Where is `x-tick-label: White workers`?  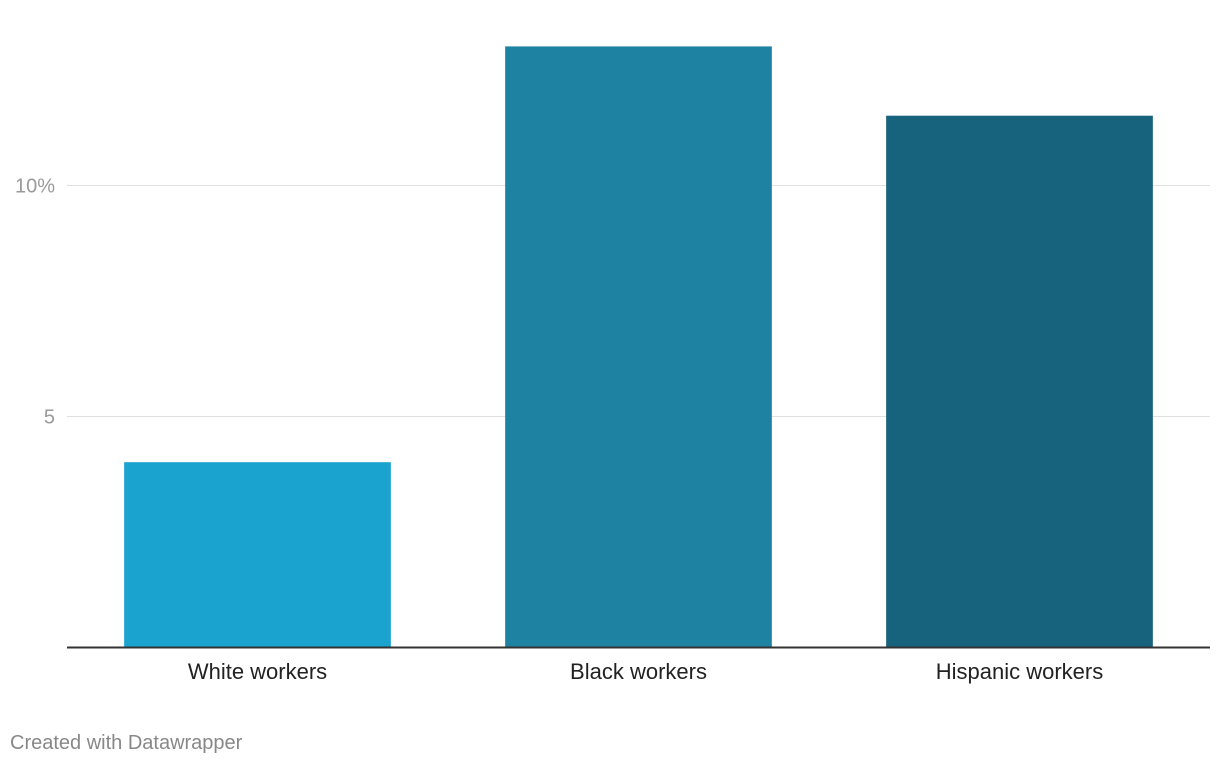 x-tick-label: White workers is located at coordinates (257, 671).